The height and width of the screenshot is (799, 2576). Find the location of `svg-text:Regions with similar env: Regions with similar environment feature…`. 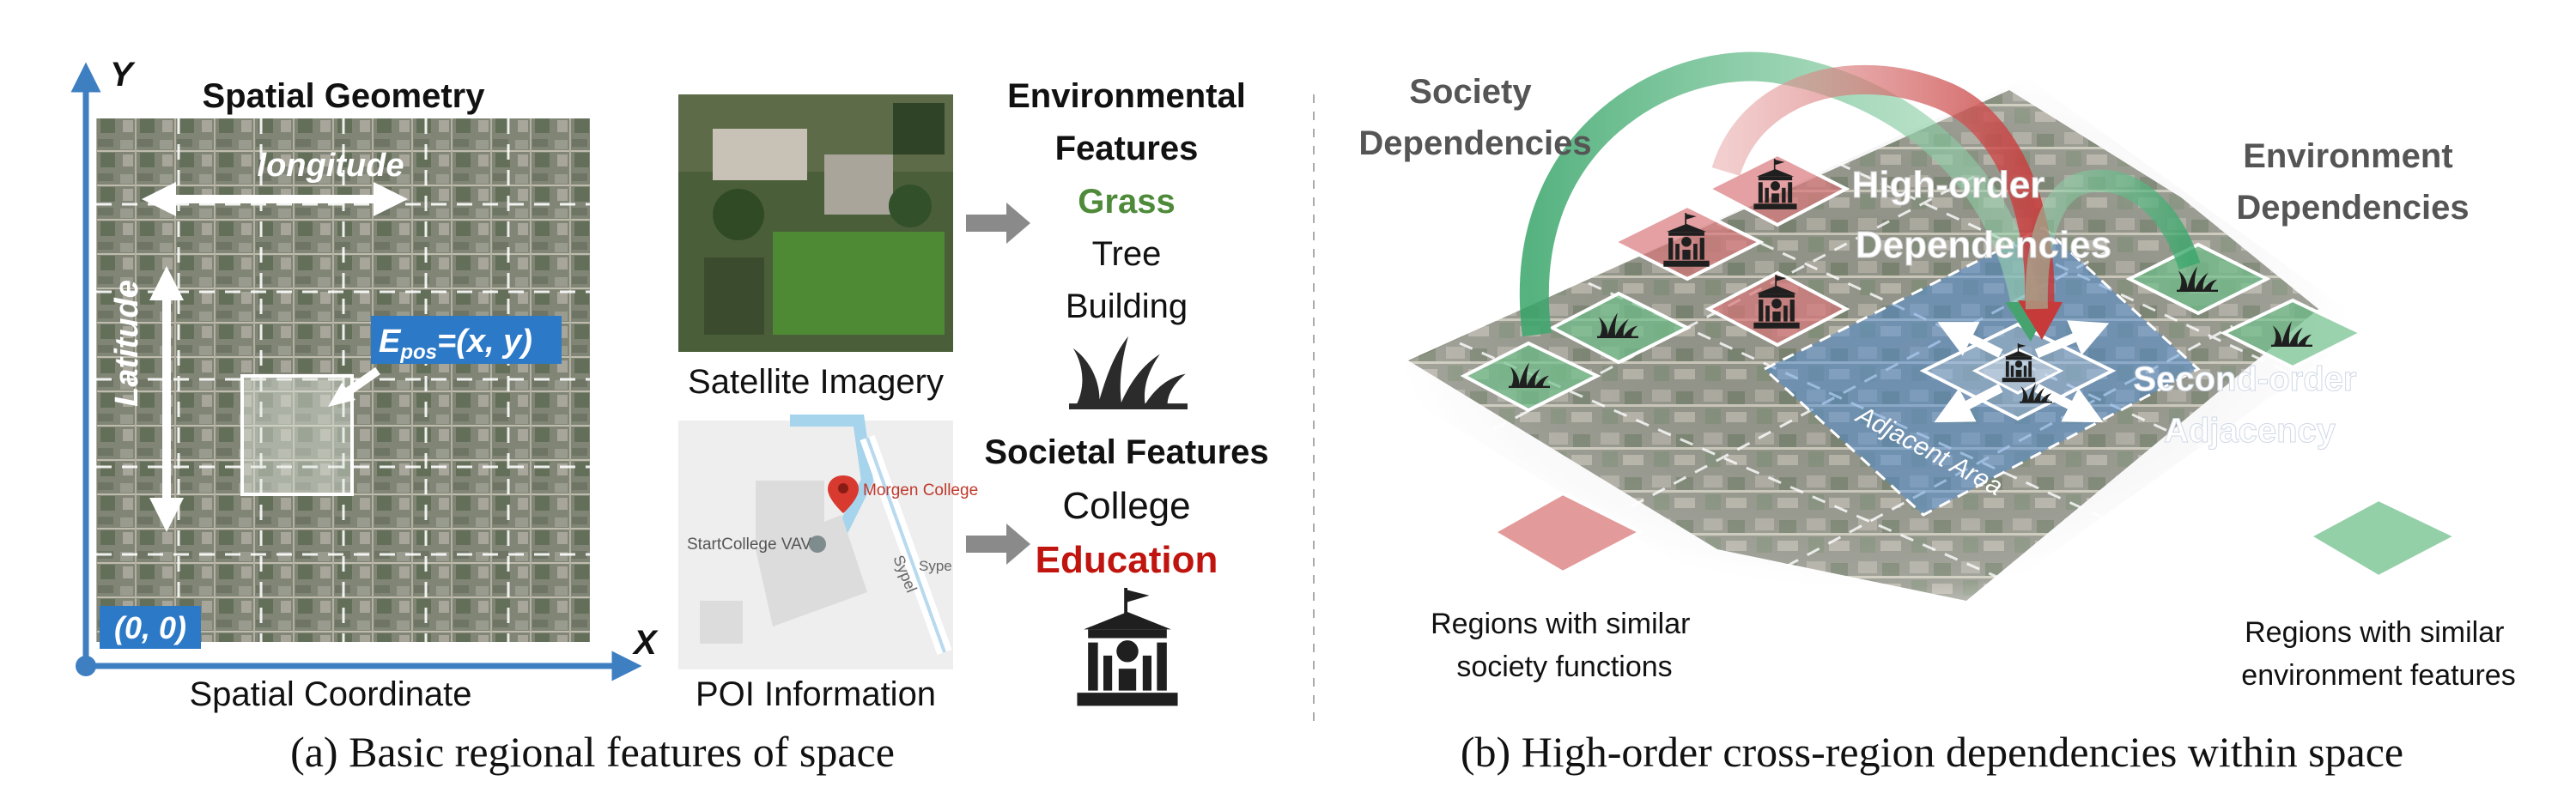

svg-text:Regions with similar env: Regions with similar environment feature… is located at coordinates (2378, 654).